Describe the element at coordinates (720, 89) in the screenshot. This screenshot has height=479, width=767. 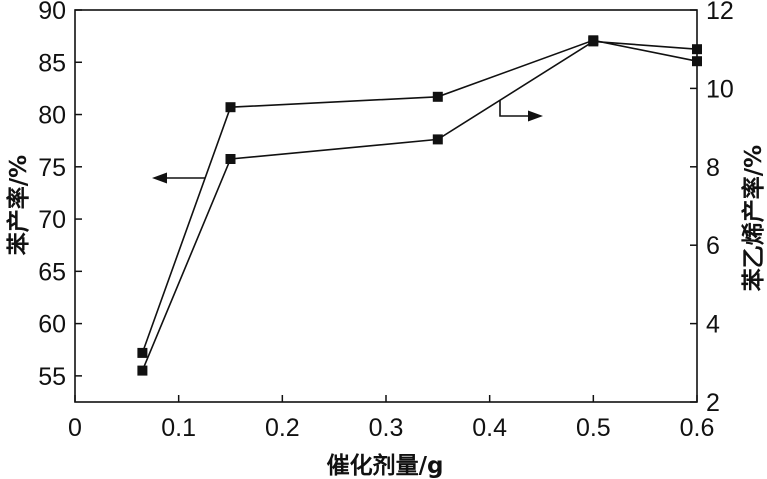
I see `y-tick-label-right: 10` at that location.